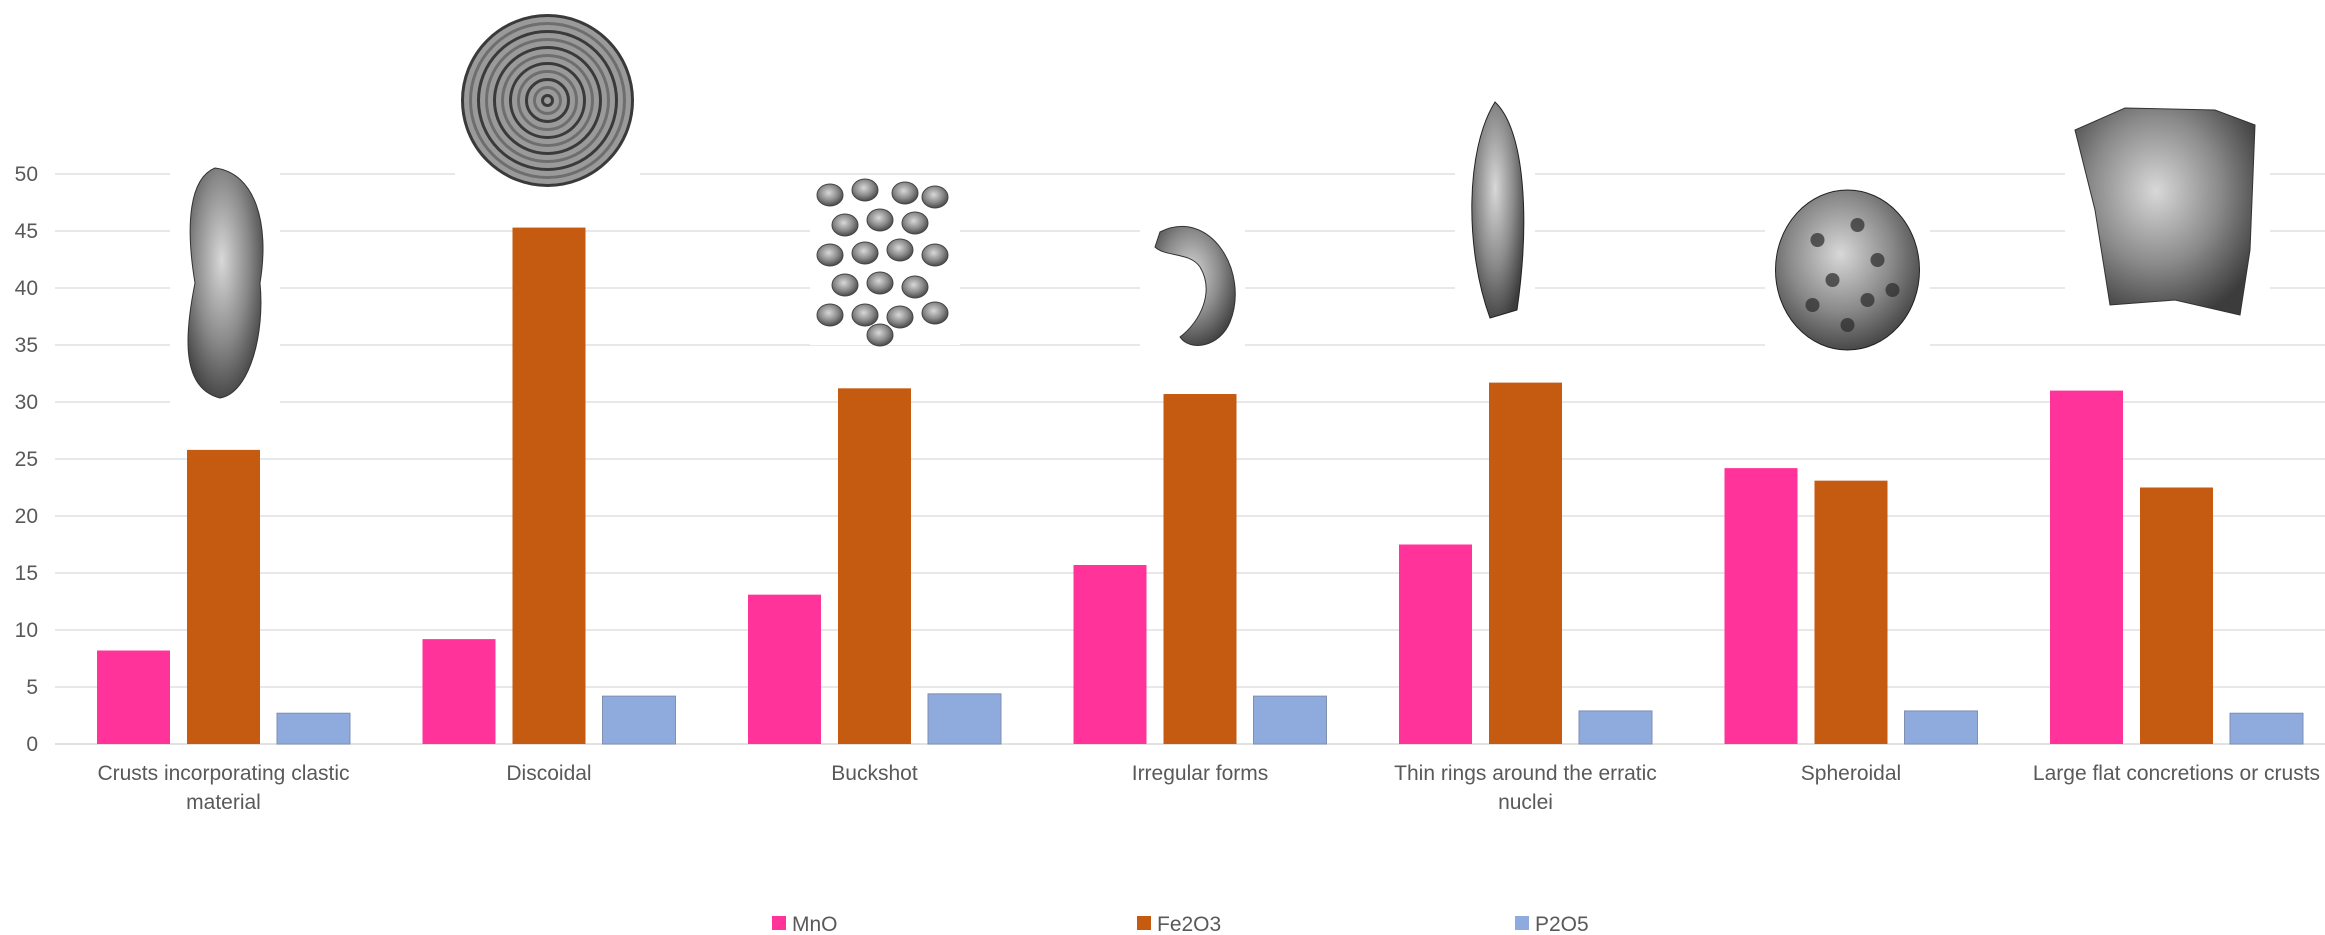 This screenshot has height=935, width=2325. Describe the element at coordinates (815, 924) in the screenshot. I see `legend-label: MnO` at that location.